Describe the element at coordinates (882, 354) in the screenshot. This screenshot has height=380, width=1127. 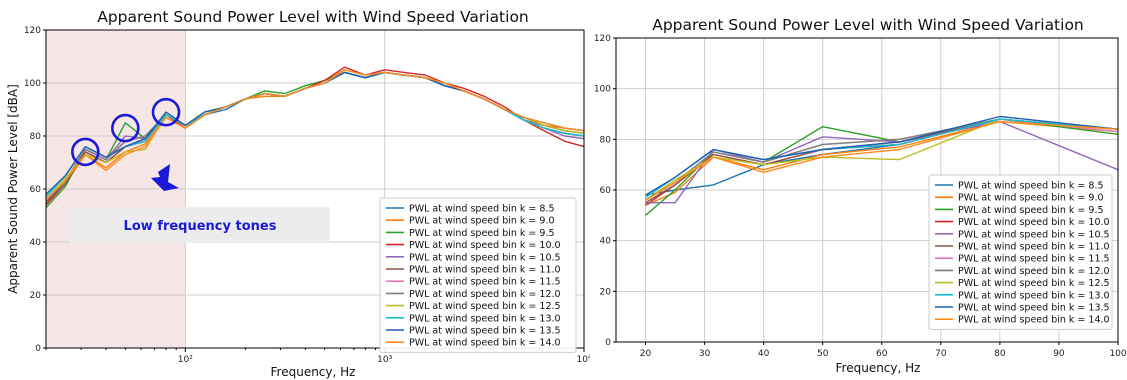
I see `x-tick-label: 60` at that location.